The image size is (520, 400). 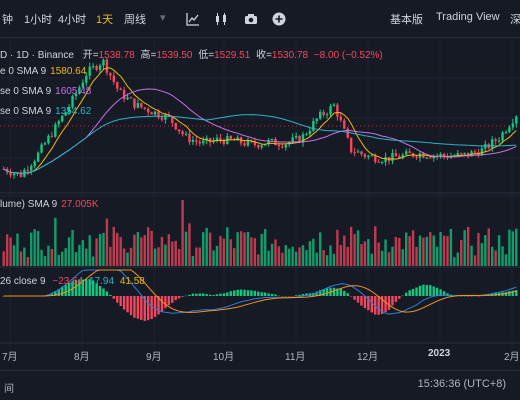 I want to click on ma1-value: 1580.64, so click(x=68, y=71).